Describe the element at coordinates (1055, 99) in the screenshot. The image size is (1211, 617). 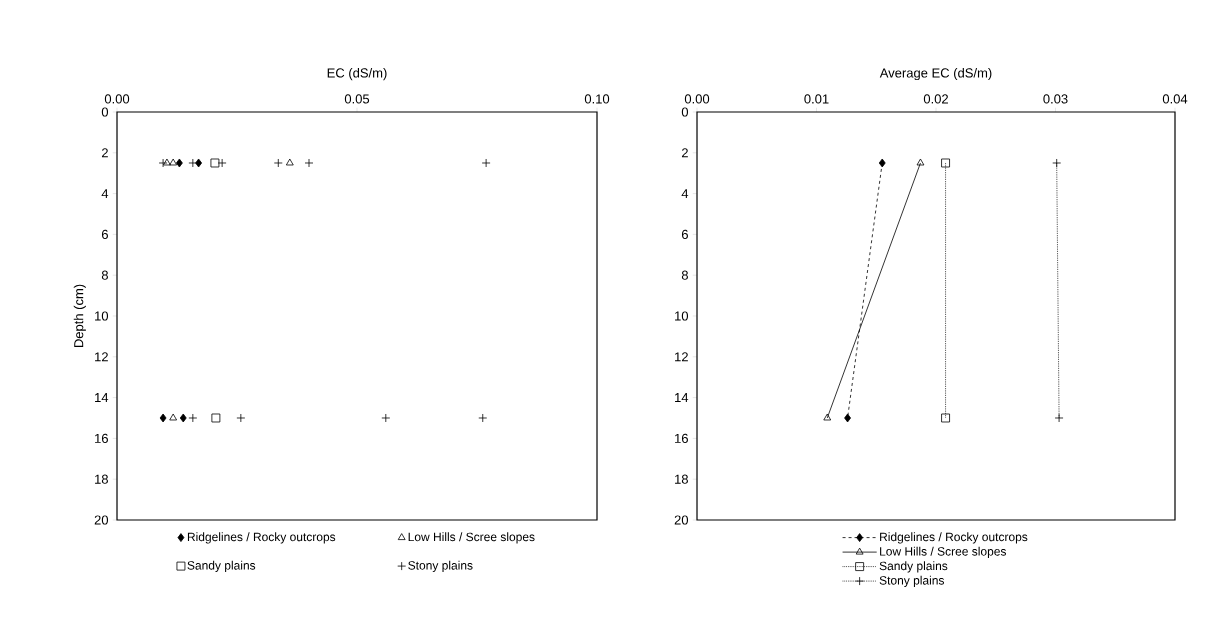
I see `x-tick-label: 0.03` at that location.